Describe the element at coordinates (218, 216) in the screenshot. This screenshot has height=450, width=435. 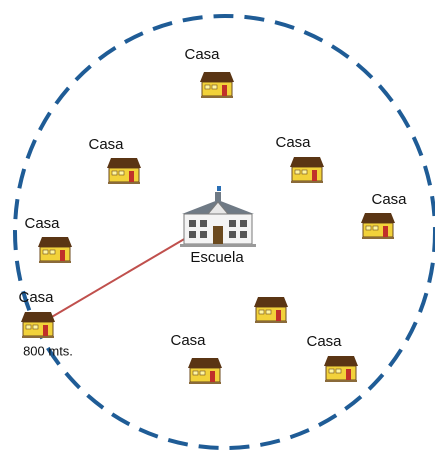
I see `school-icon` at that location.